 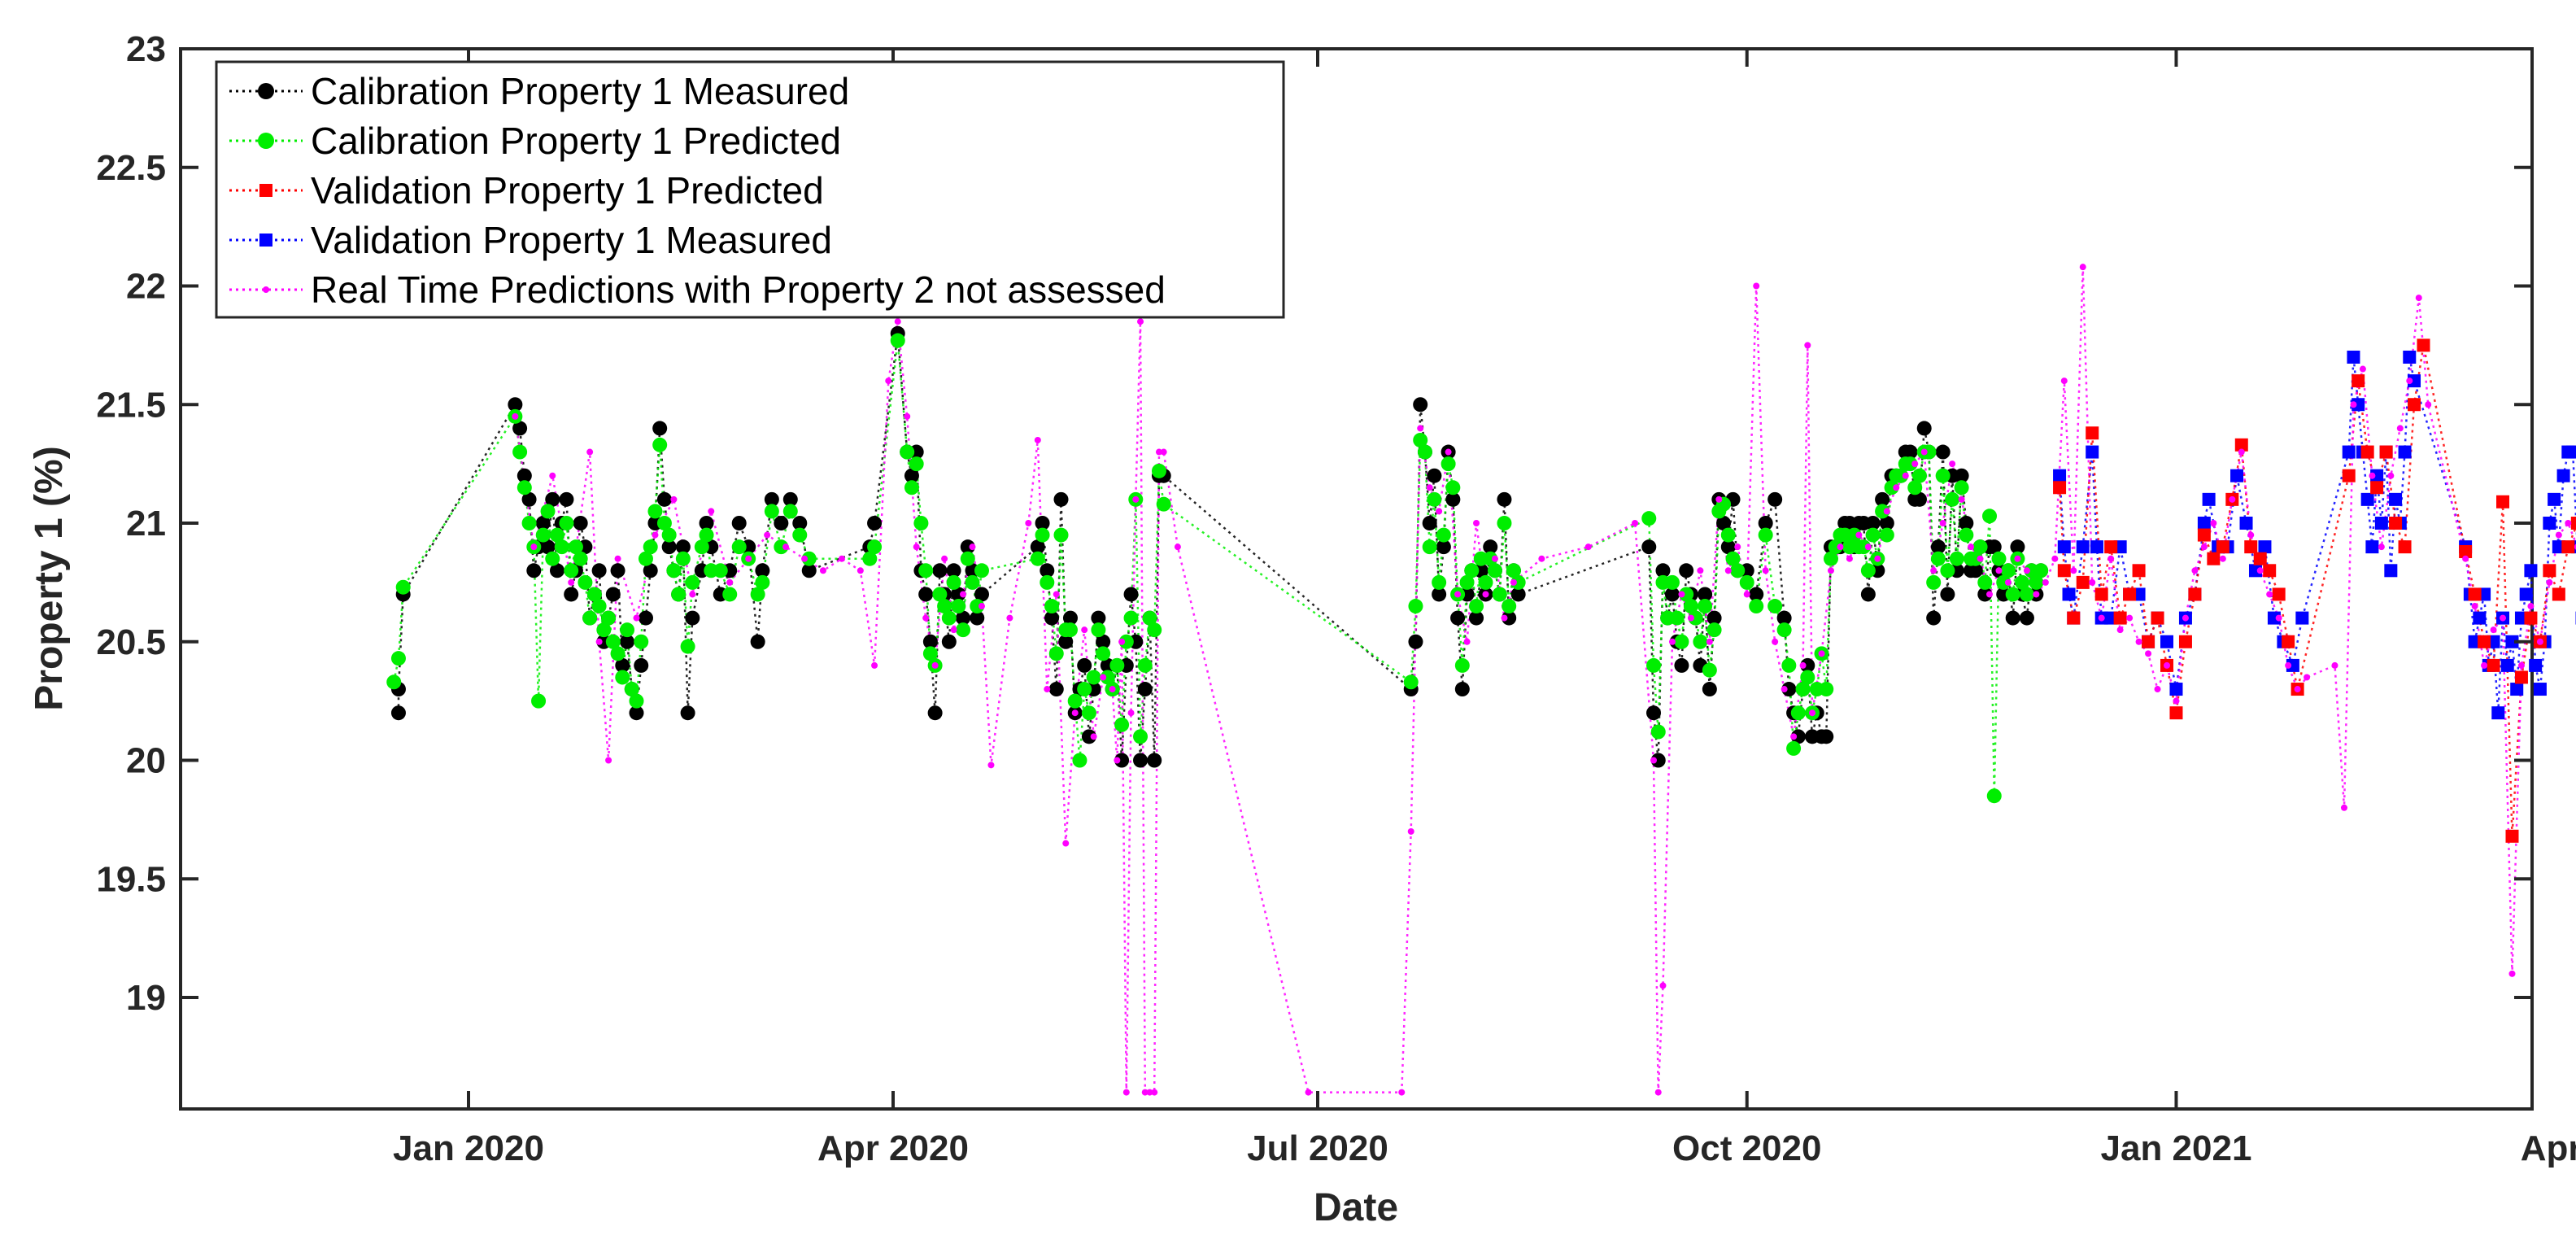 What do you see at coordinates (131, 405) in the screenshot?
I see `y-tick-label: 21.5` at bounding box center [131, 405].